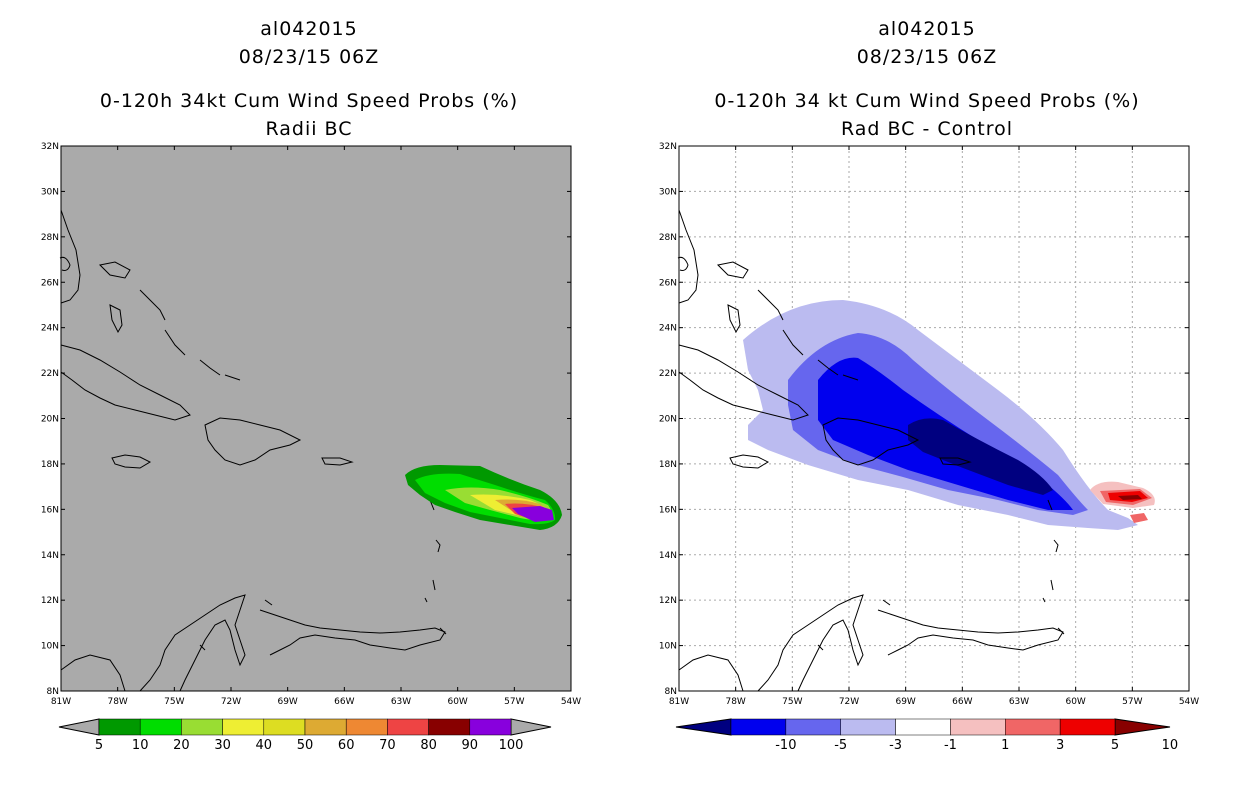  What do you see at coordinates (428, 745) in the screenshot?
I see `colorbar-label: 80` at bounding box center [428, 745].